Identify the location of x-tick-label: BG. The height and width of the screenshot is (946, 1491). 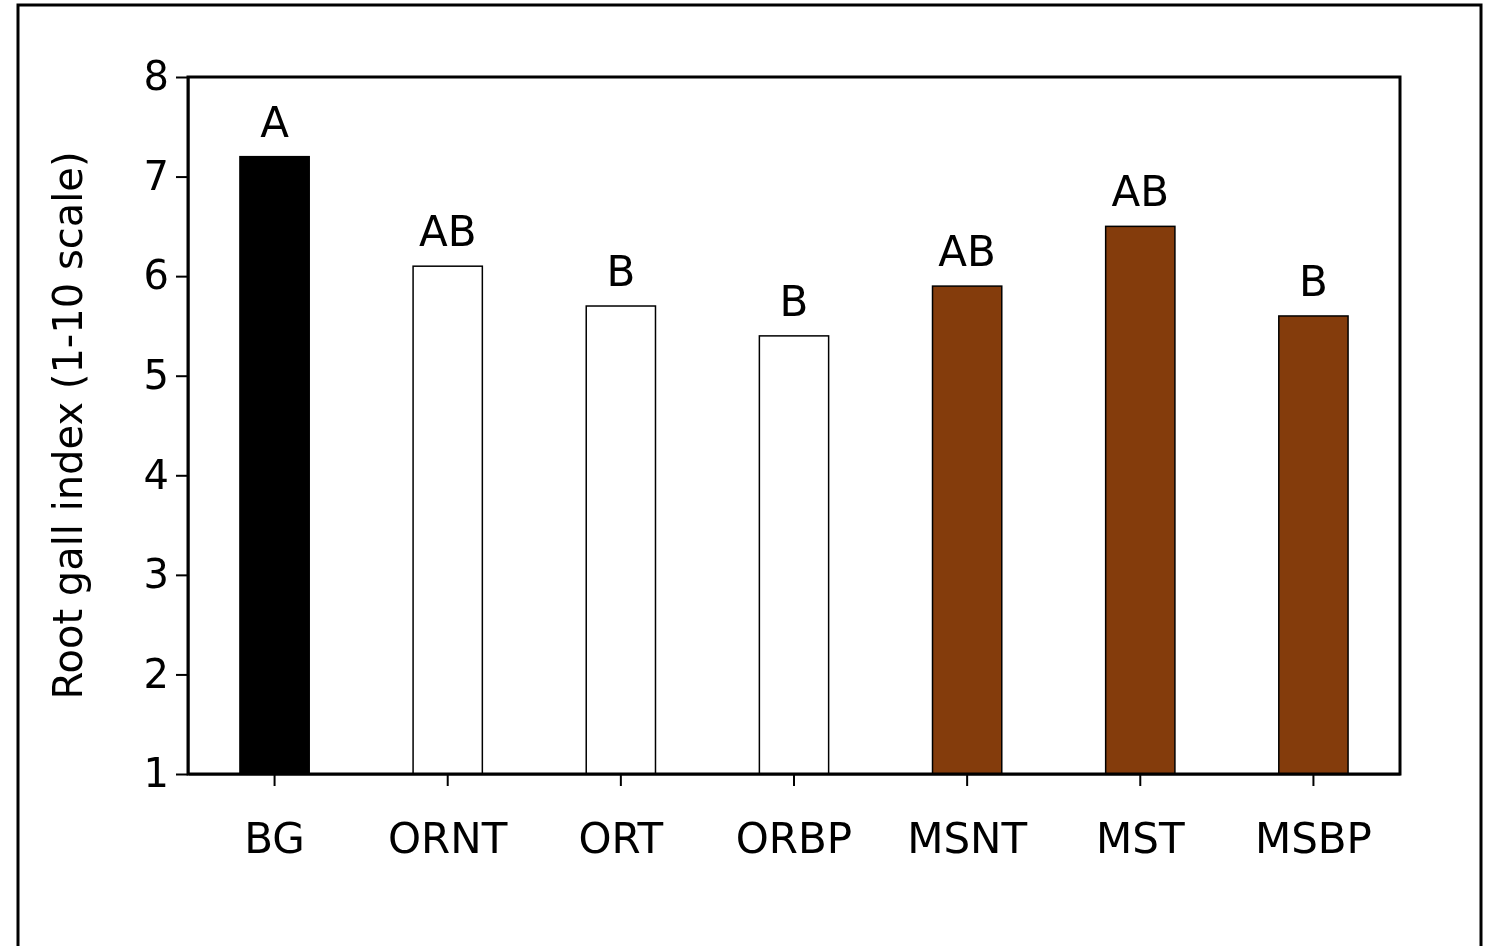
(274, 838).